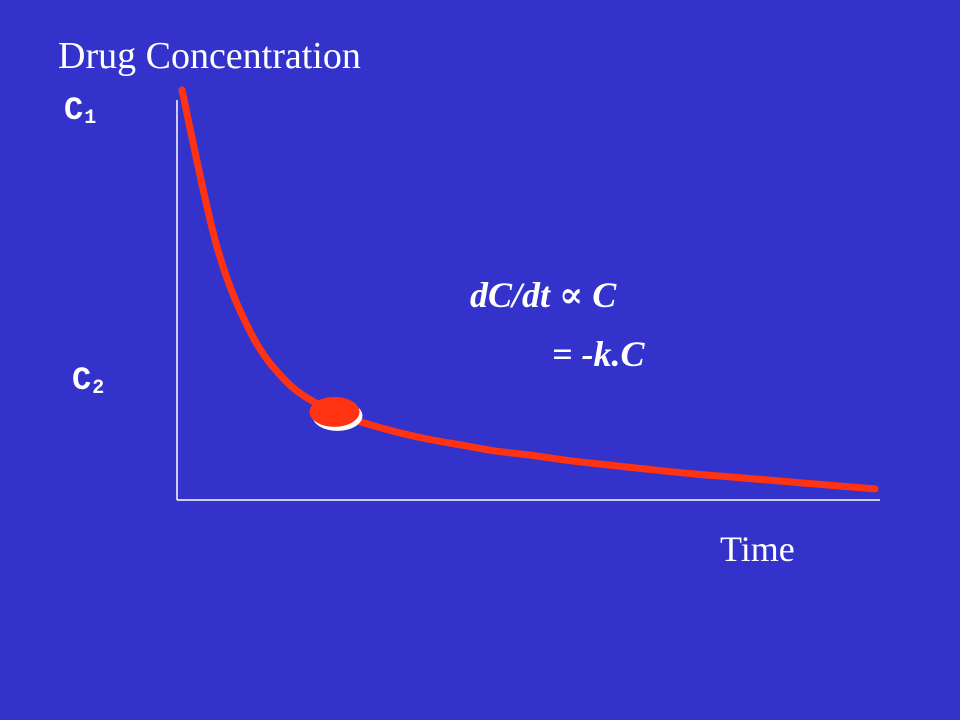 The image size is (960, 720). I want to click on y-axis-label: Drug Concentration, so click(209, 56).